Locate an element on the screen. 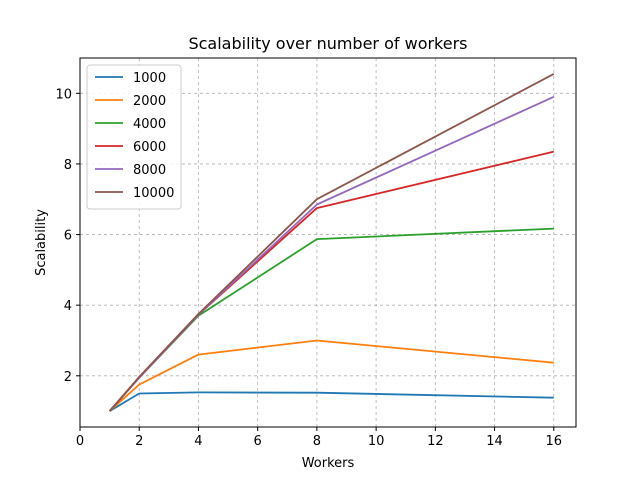 The height and width of the screenshot is (480, 640). legend-label-2000: 2000 is located at coordinates (149, 101).